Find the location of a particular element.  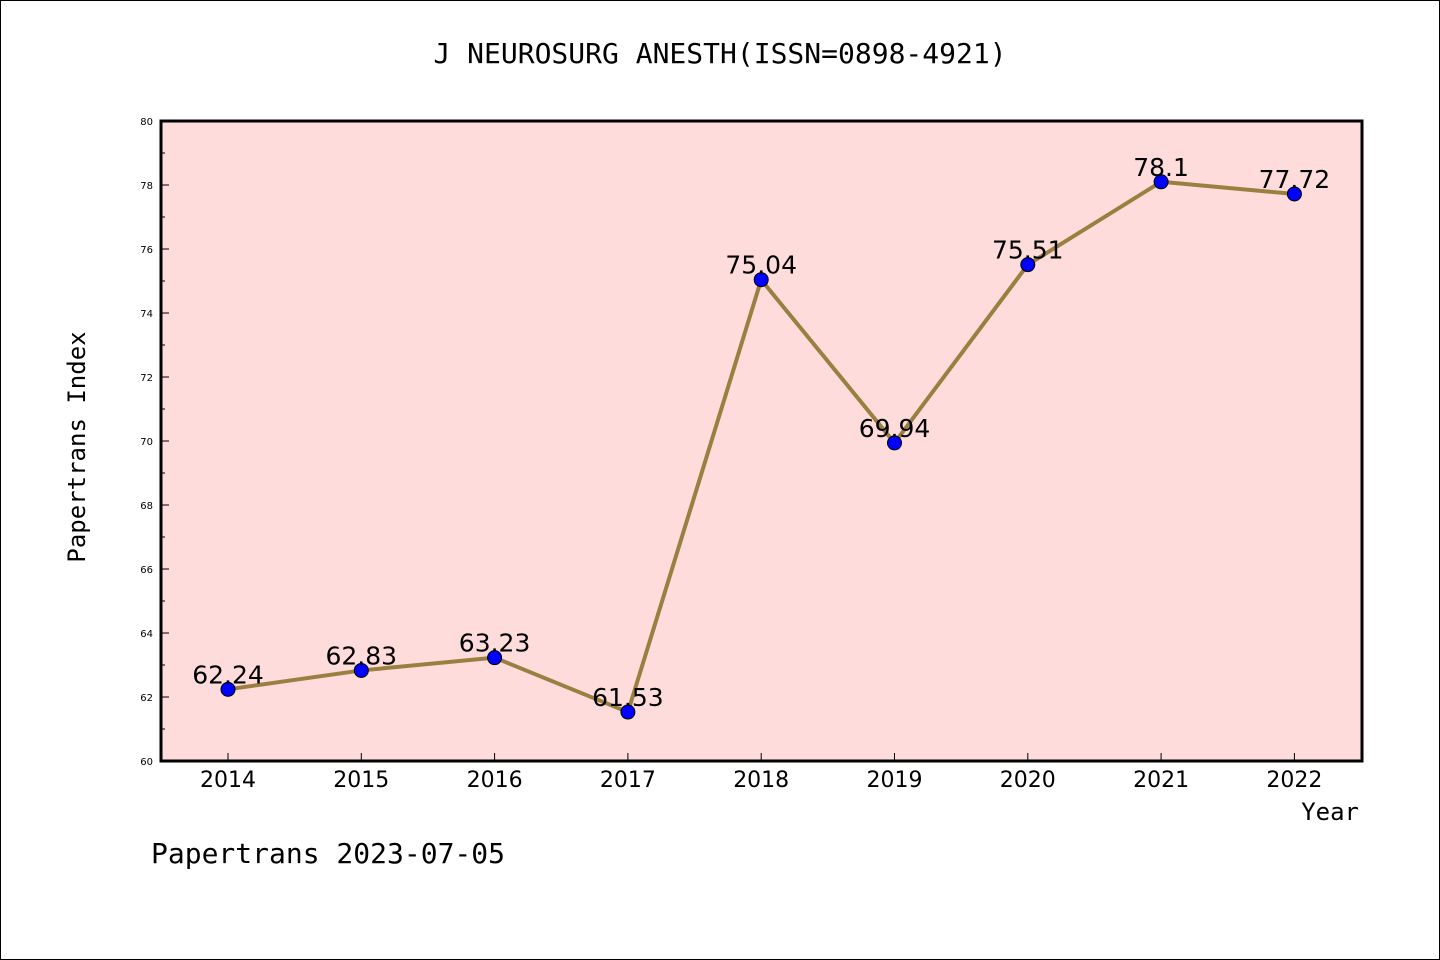

data-label: 75.04 is located at coordinates (761, 265).